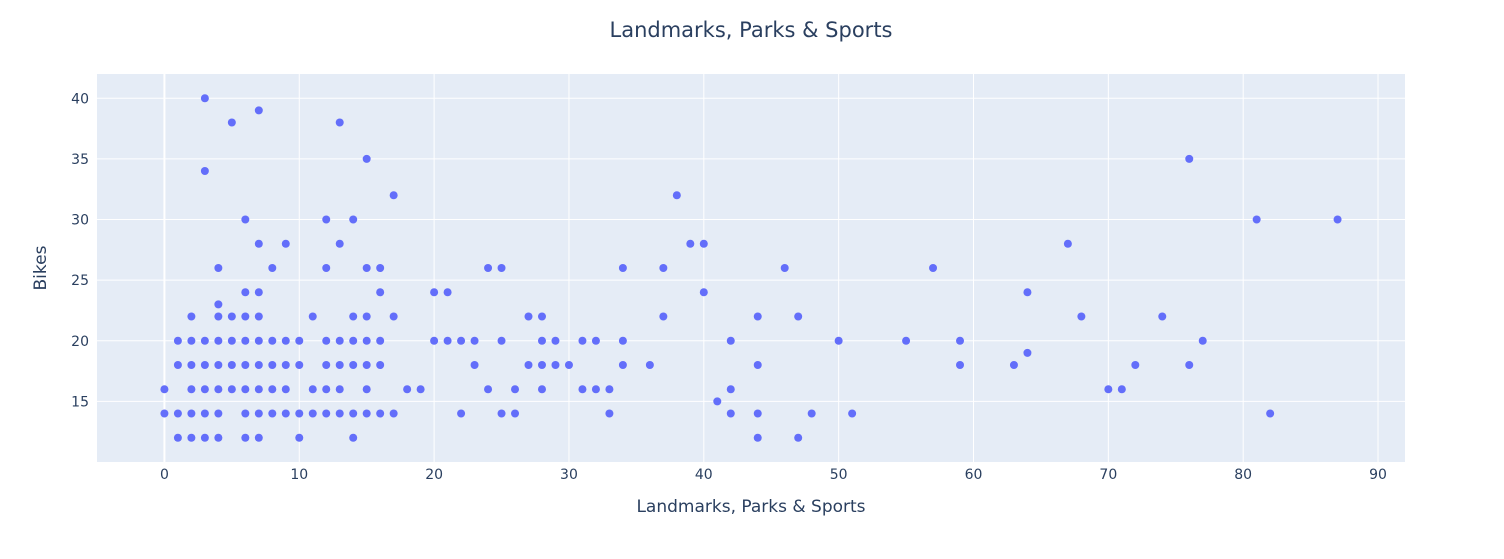  I want to click on x-tick-label: 10, so click(299, 475).